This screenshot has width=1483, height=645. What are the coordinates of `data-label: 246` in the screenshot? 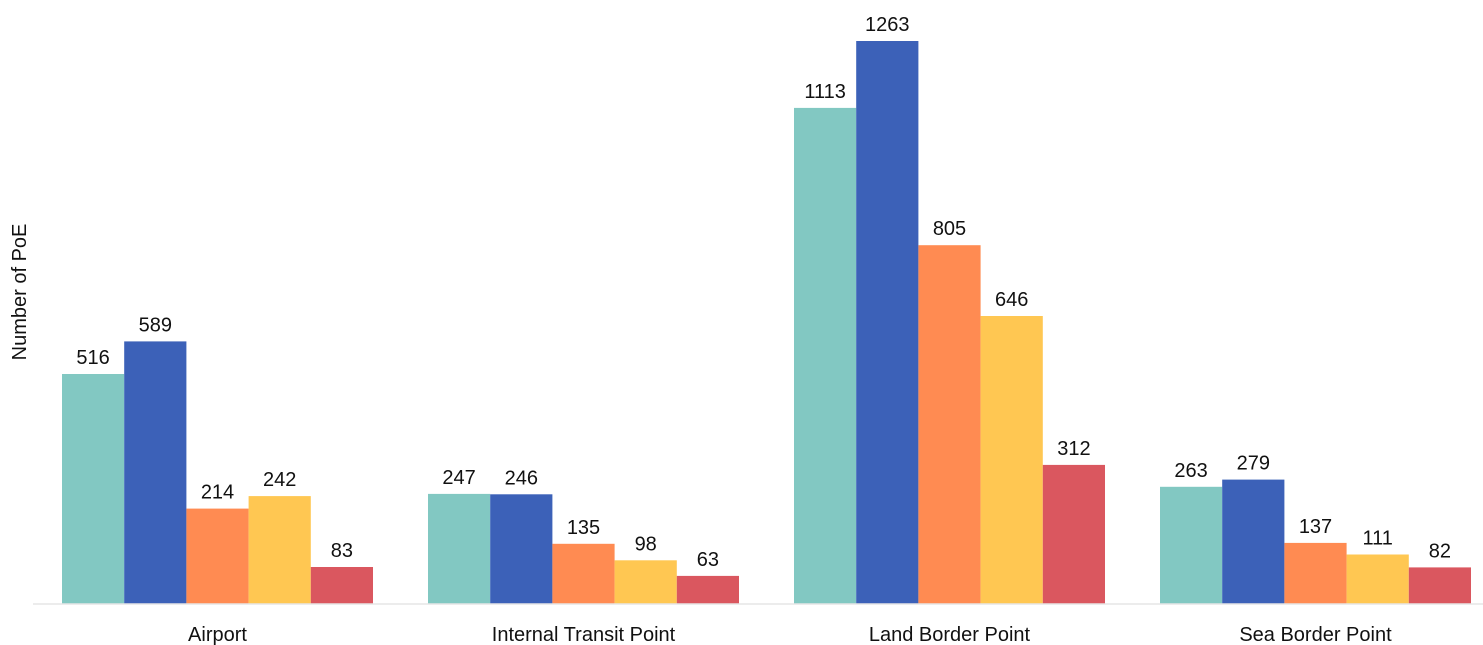 It's located at (521, 478).